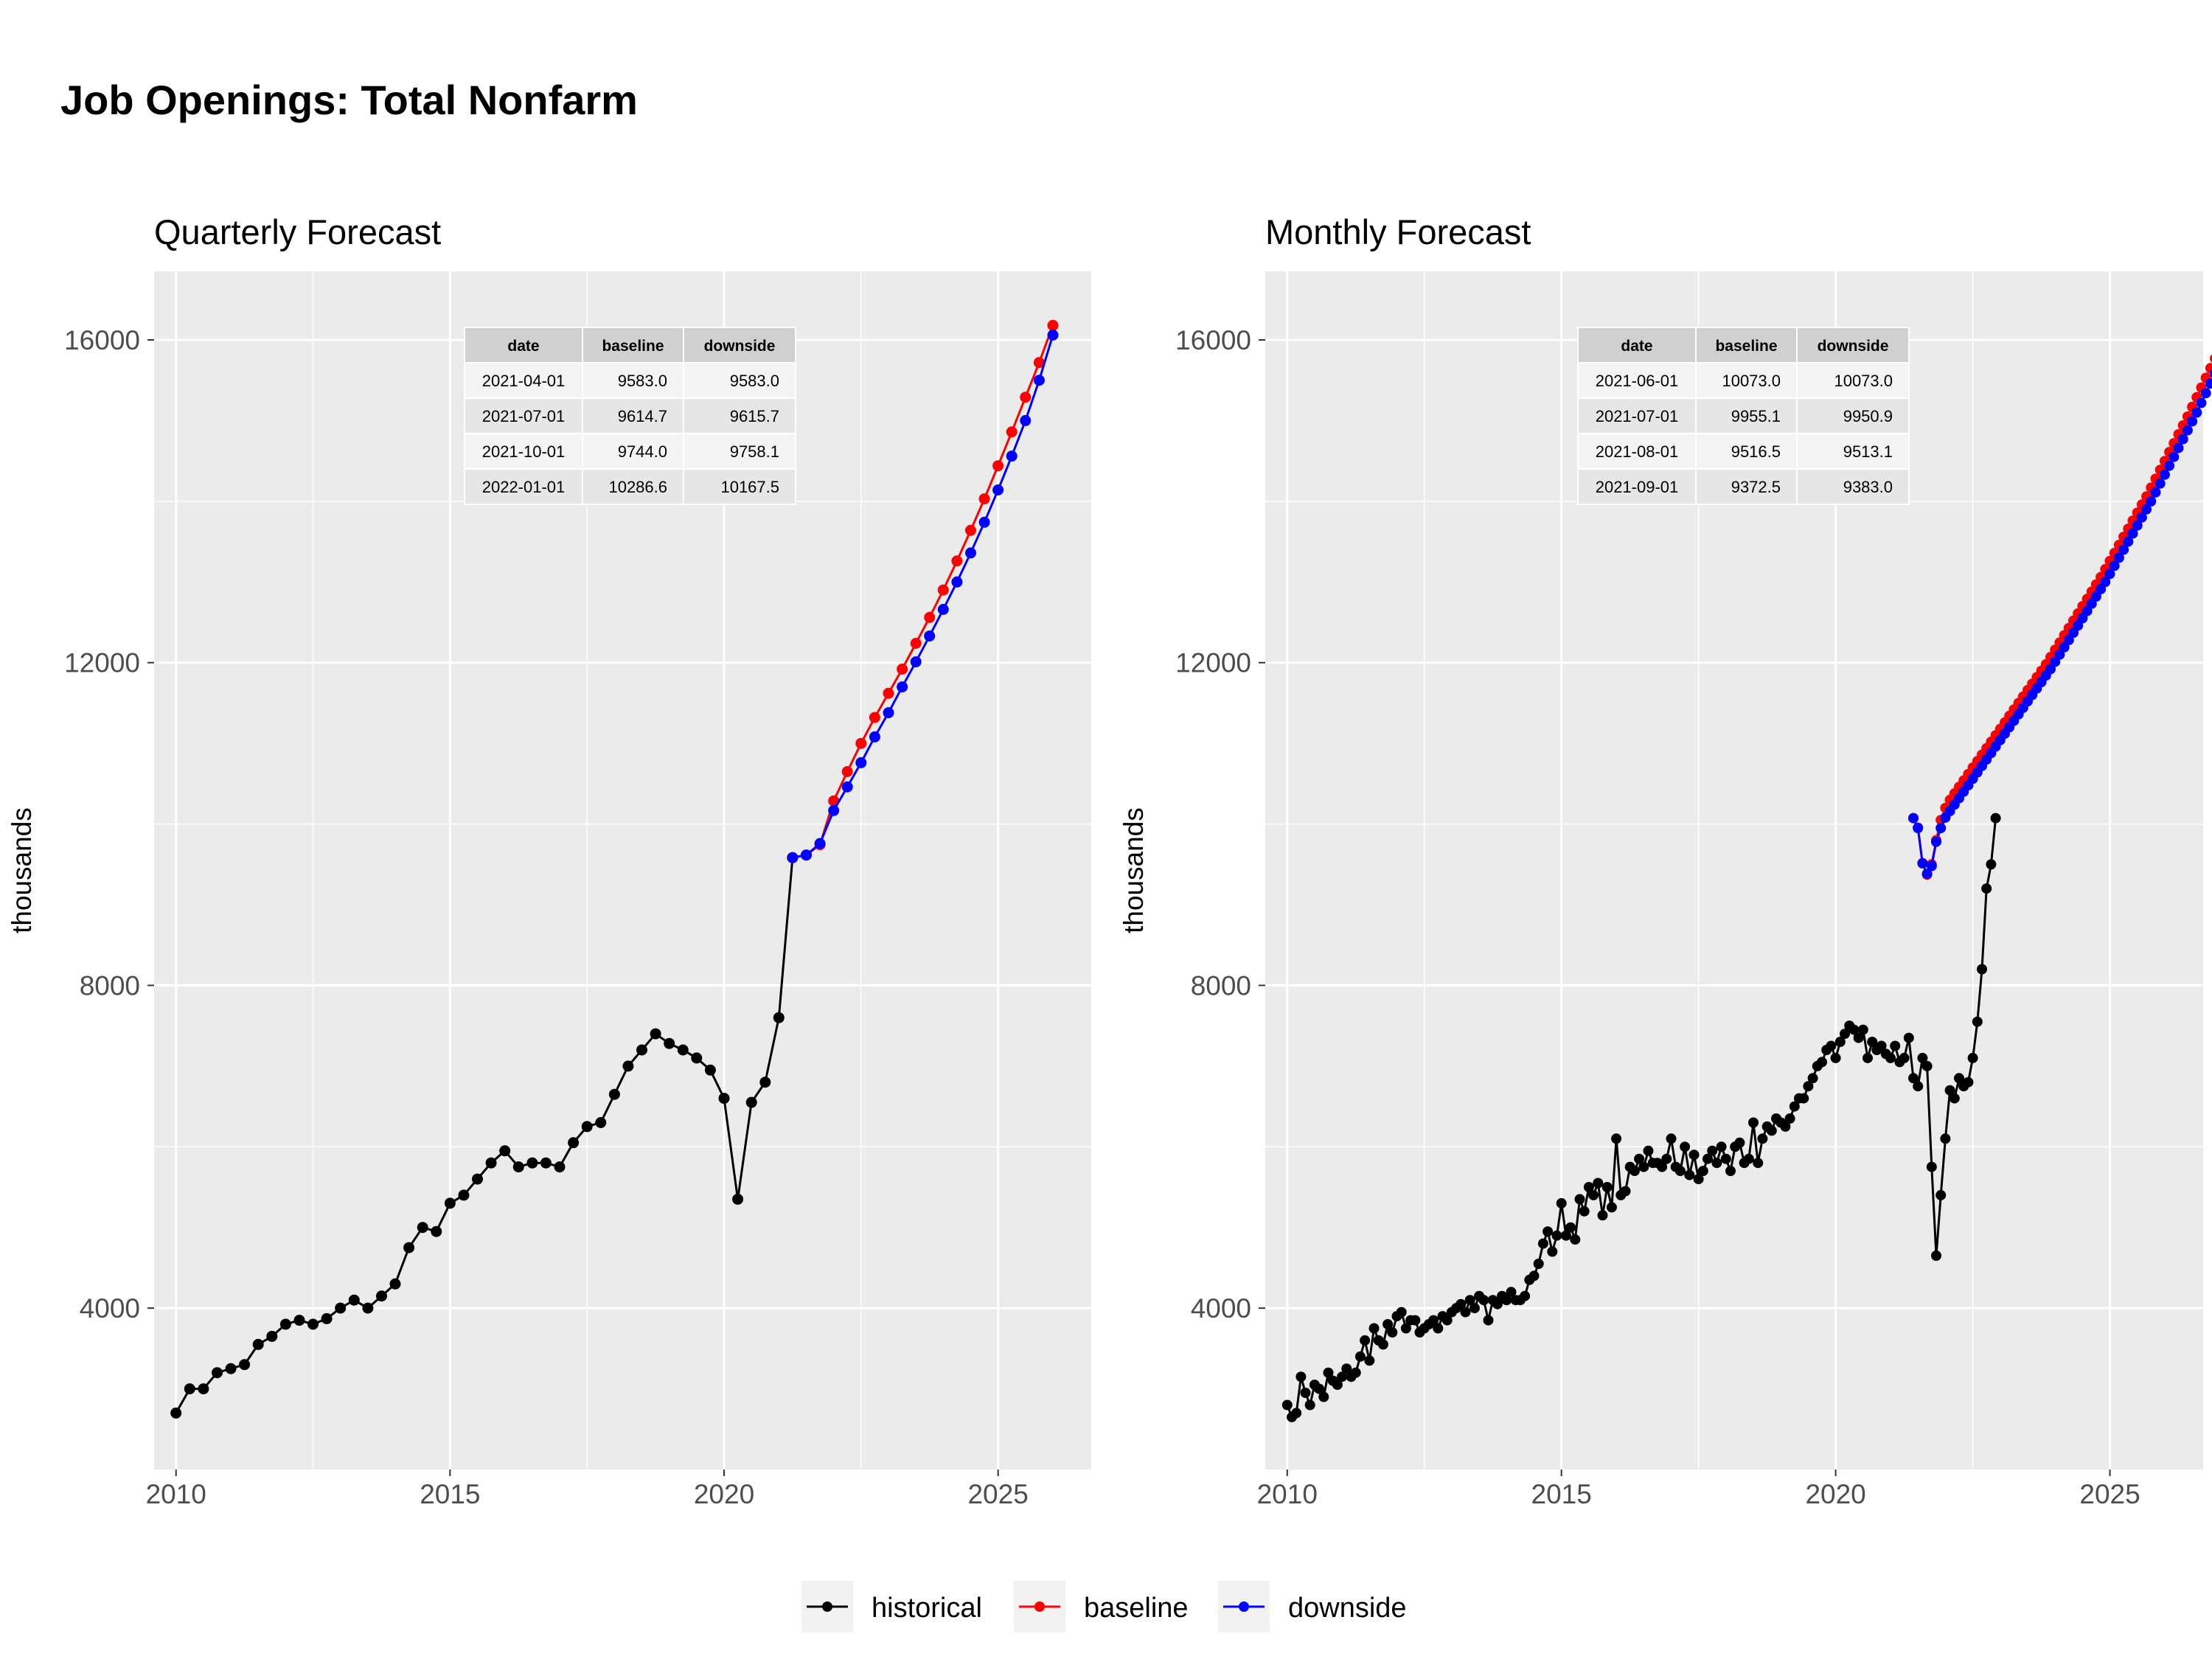  What do you see at coordinates (724, 1494) in the screenshot?
I see `quarterly-x-tick-label: 2020` at bounding box center [724, 1494].